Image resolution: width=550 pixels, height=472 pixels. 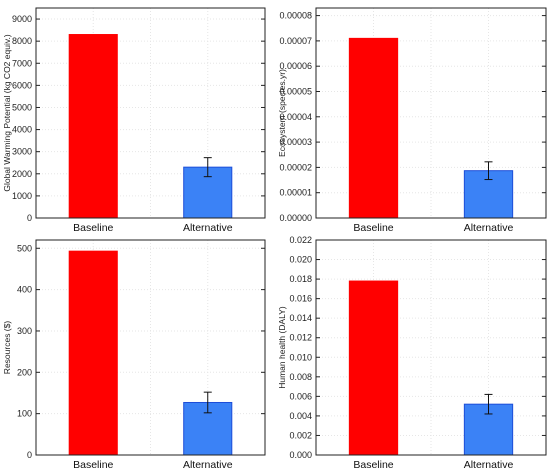 What do you see at coordinates (300, 357) in the screenshot?
I see `y-tick-label: 0.010` at bounding box center [300, 357].